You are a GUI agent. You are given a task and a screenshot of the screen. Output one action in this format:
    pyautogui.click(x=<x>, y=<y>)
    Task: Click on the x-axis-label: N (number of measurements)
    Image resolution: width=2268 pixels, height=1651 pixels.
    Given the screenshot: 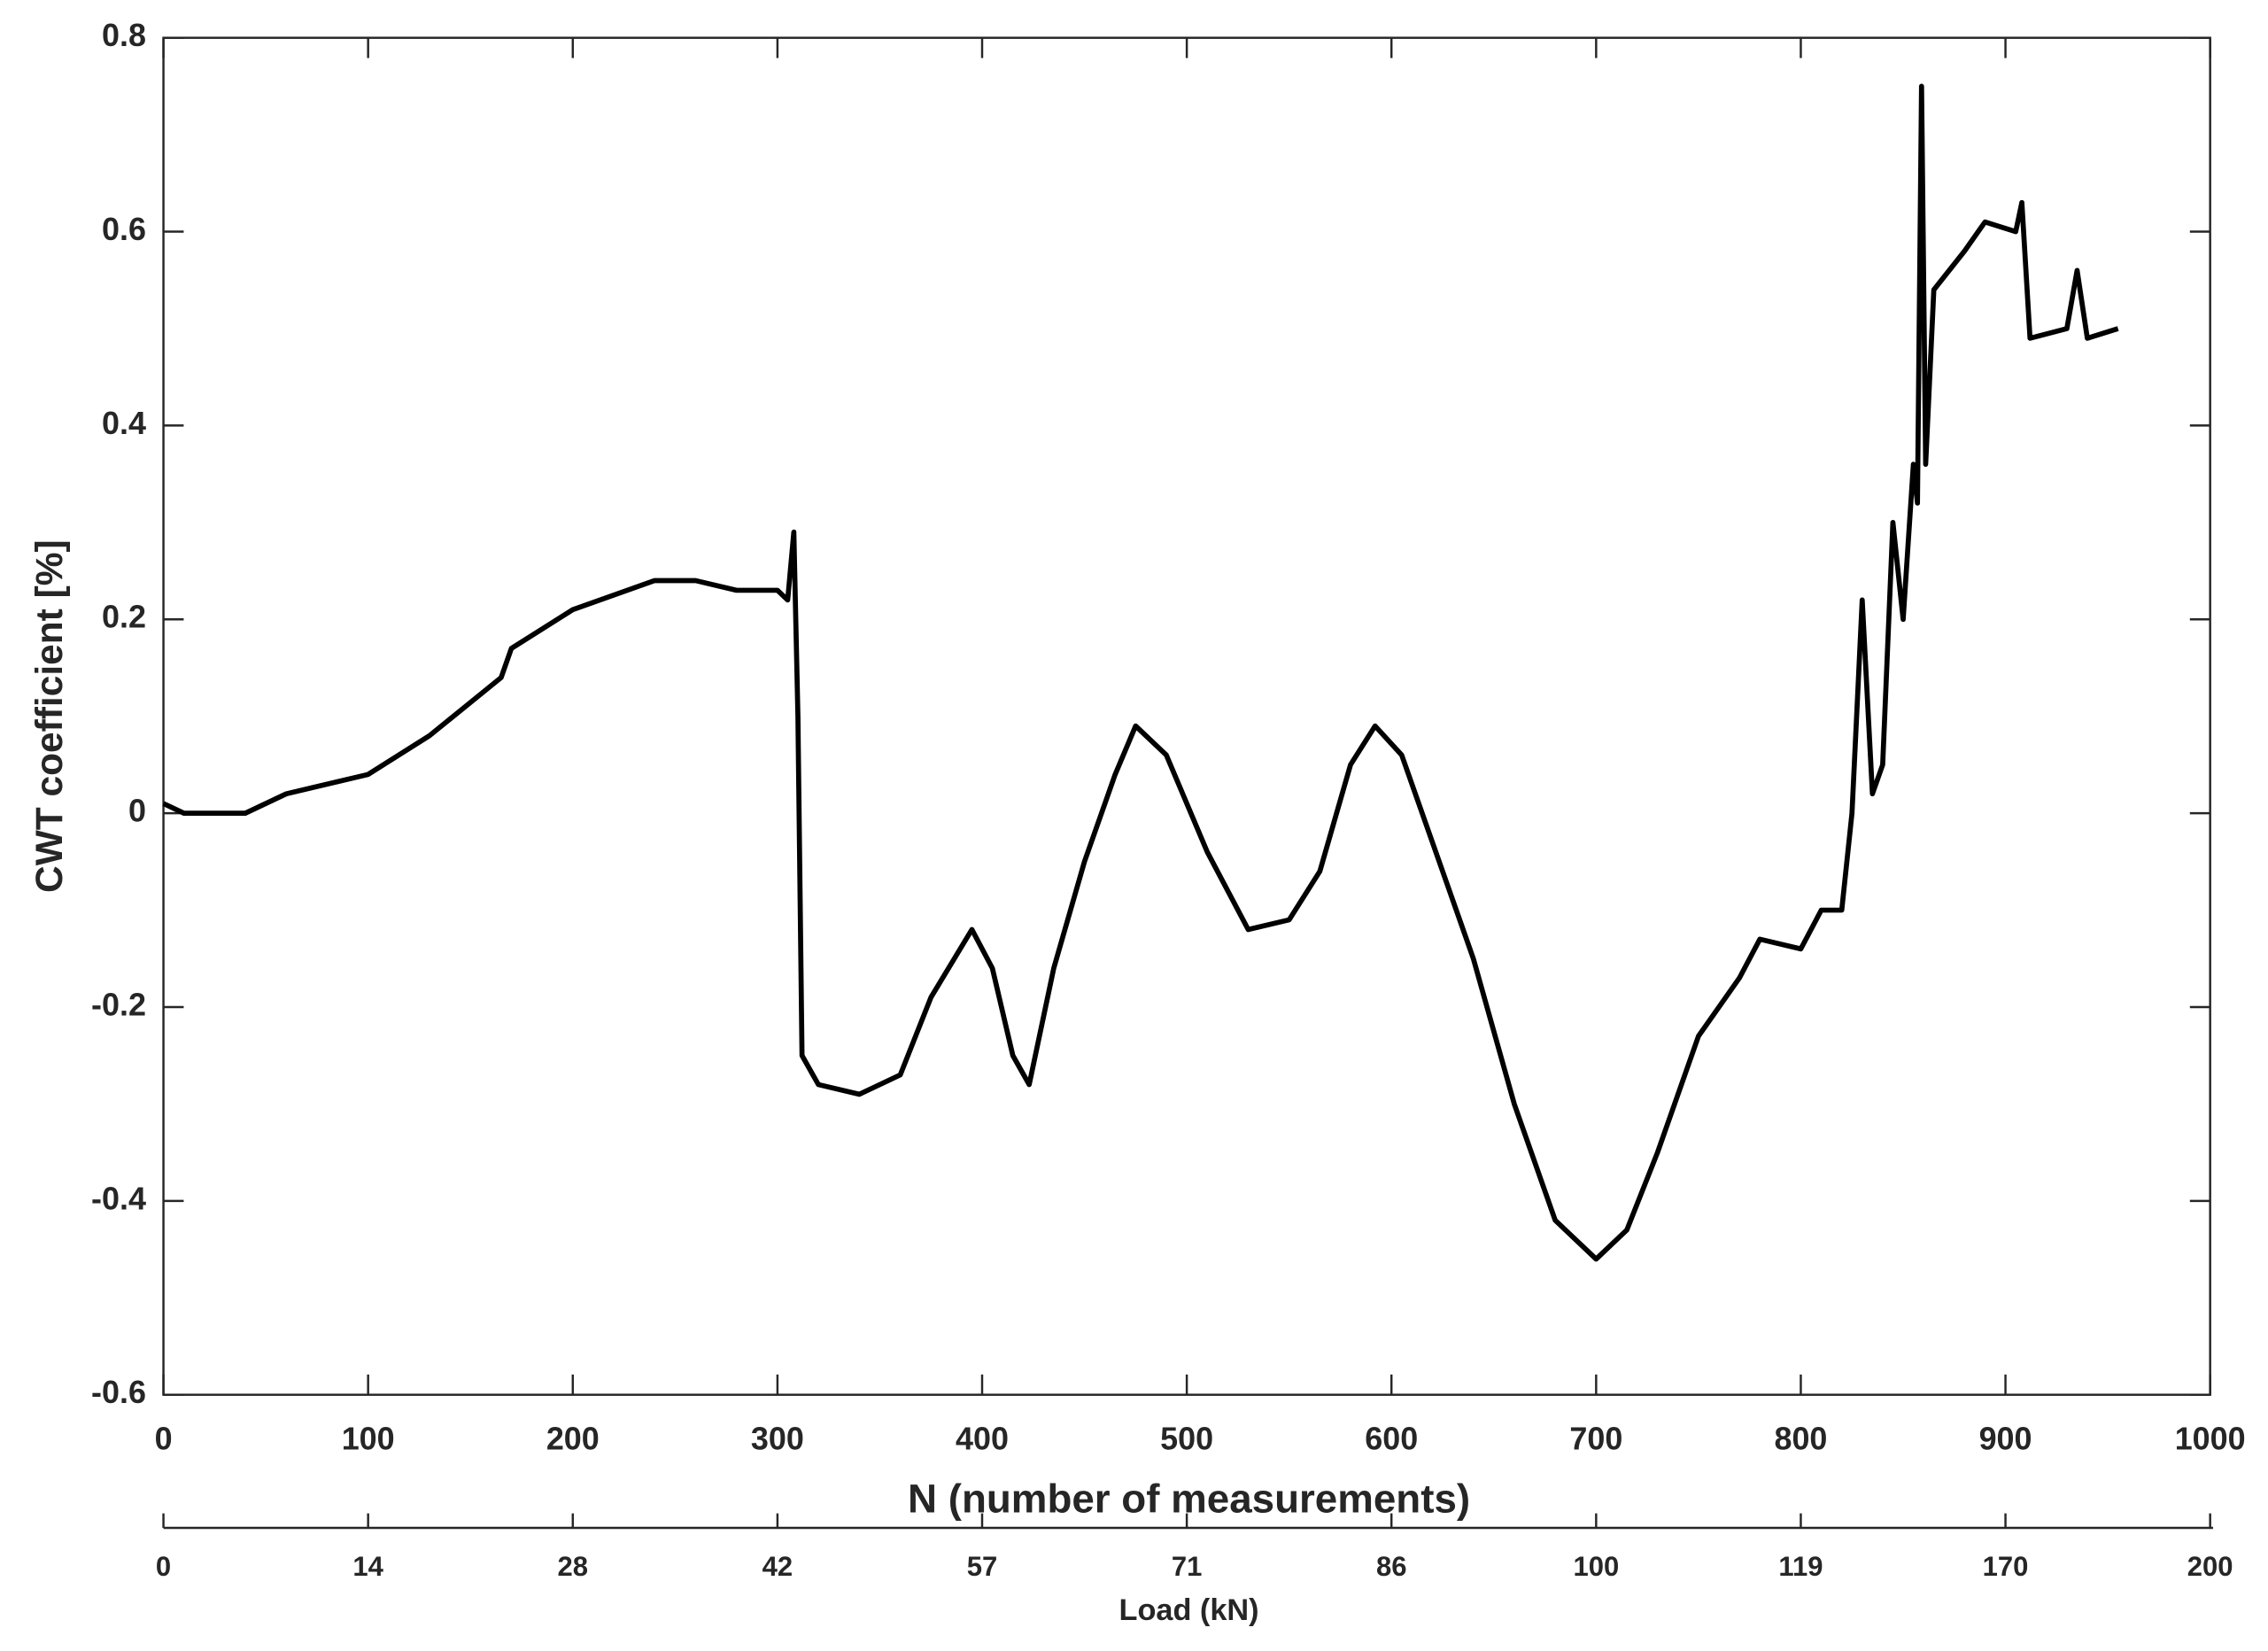 What is the action you would take?
    pyautogui.click(x=1189, y=1499)
    